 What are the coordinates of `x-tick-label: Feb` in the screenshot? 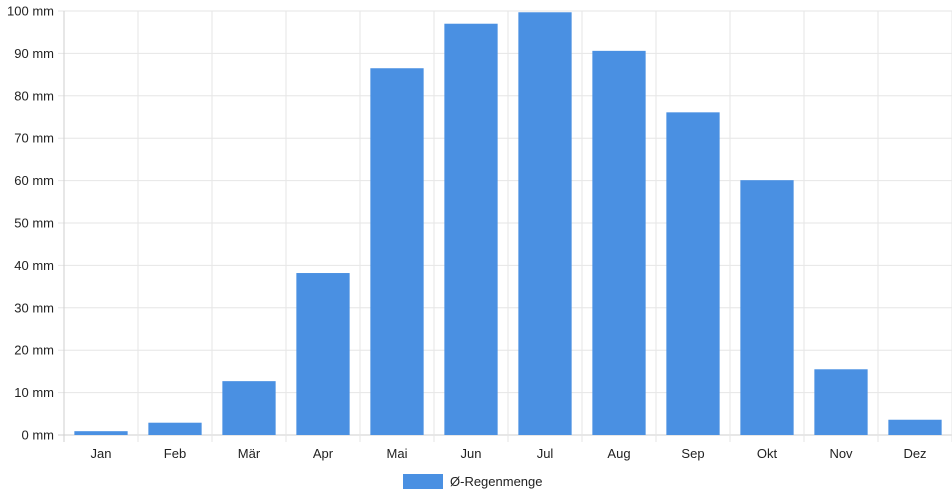 It's located at (175, 453).